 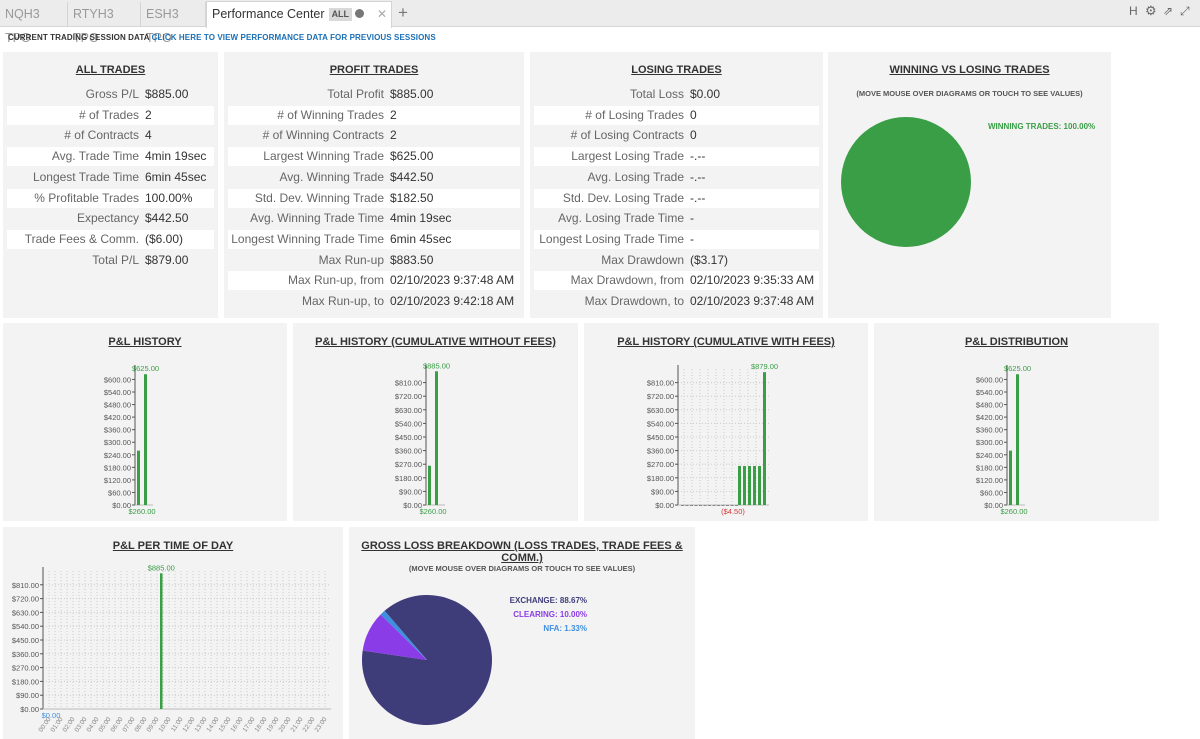 What do you see at coordinates (627, 280) in the screenshot?
I see `stat-label: Max Drawdown, from` at bounding box center [627, 280].